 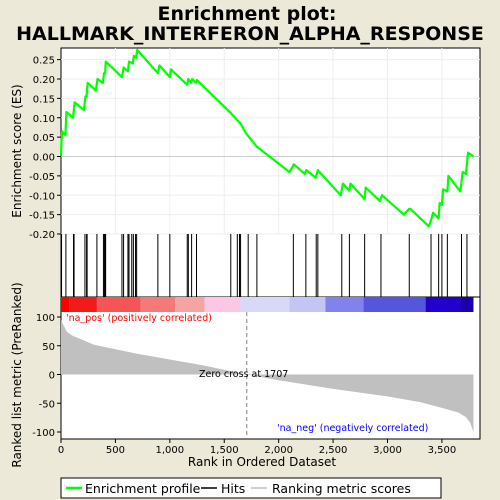 I want to click on legend-metric-label: Ranking metric scores, so click(x=341, y=488).